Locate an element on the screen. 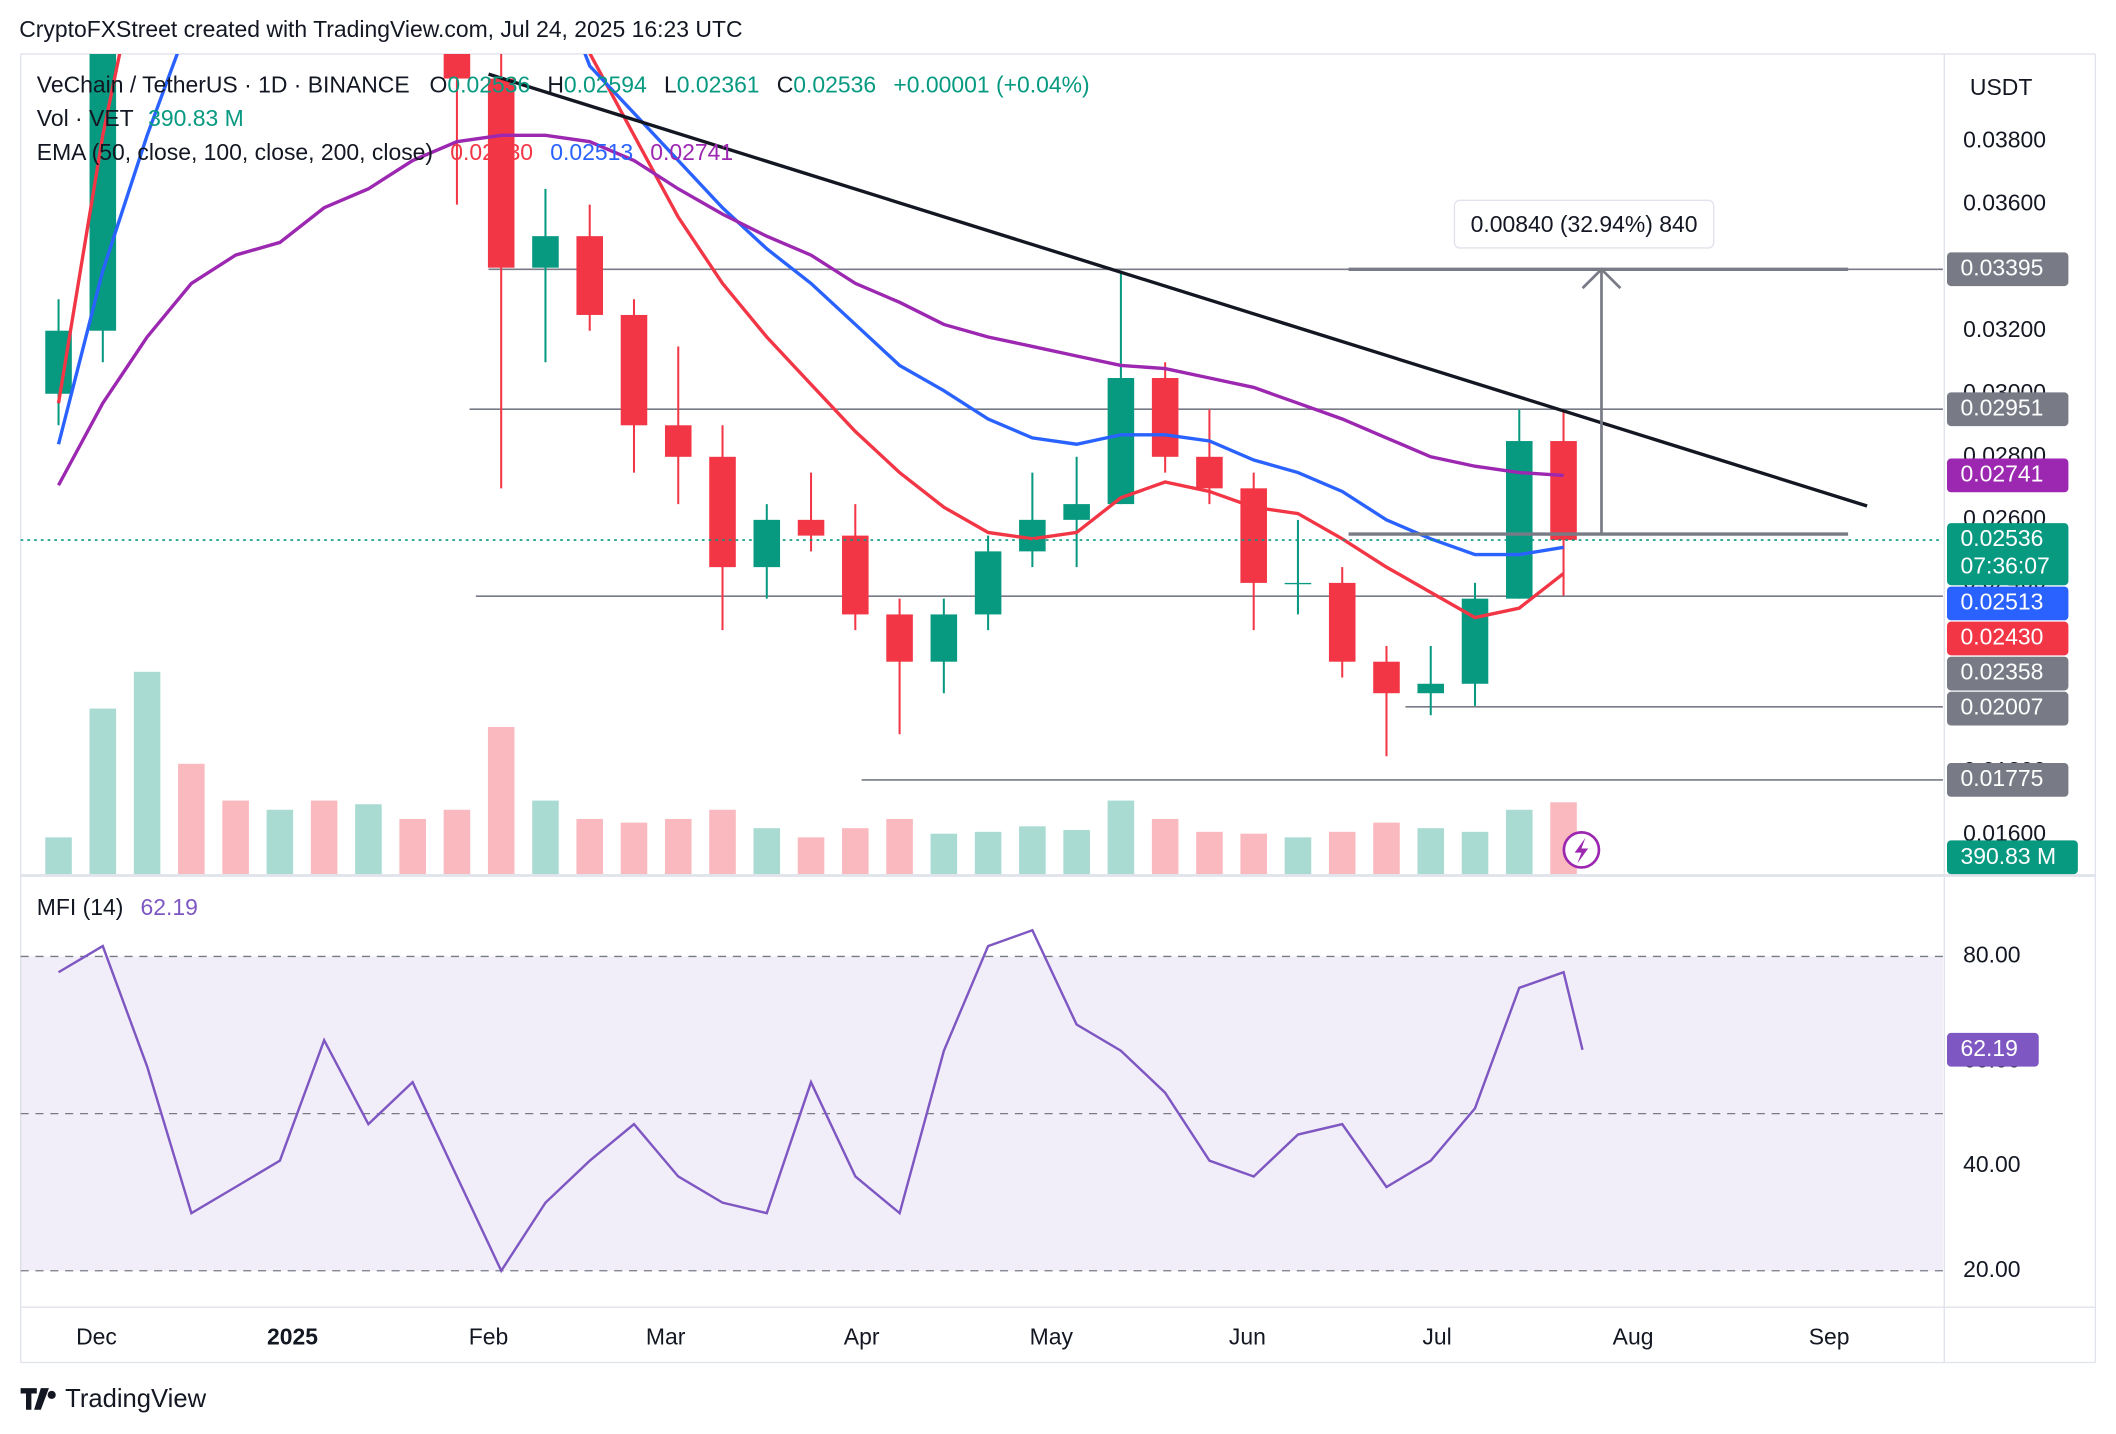 Image resolution: width=2116 pixels, height=1434 pixels. currency: USDT is located at coordinates (2001, 87).